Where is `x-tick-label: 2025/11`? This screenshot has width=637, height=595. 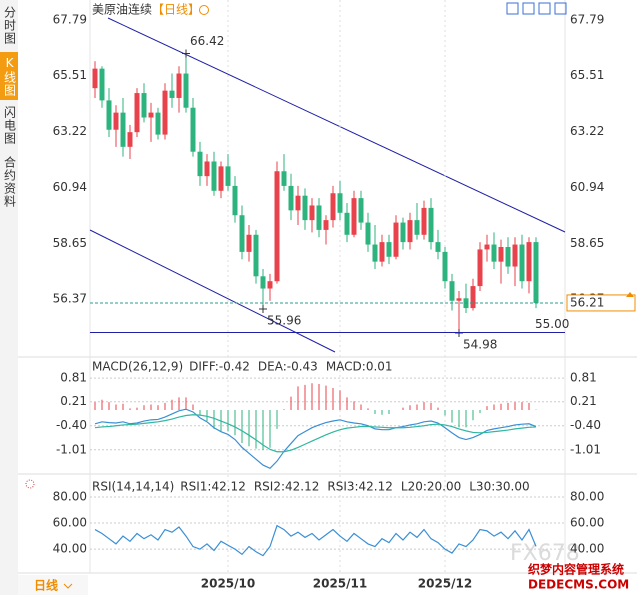 x-tick-label: 2025/11 is located at coordinates (340, 584).